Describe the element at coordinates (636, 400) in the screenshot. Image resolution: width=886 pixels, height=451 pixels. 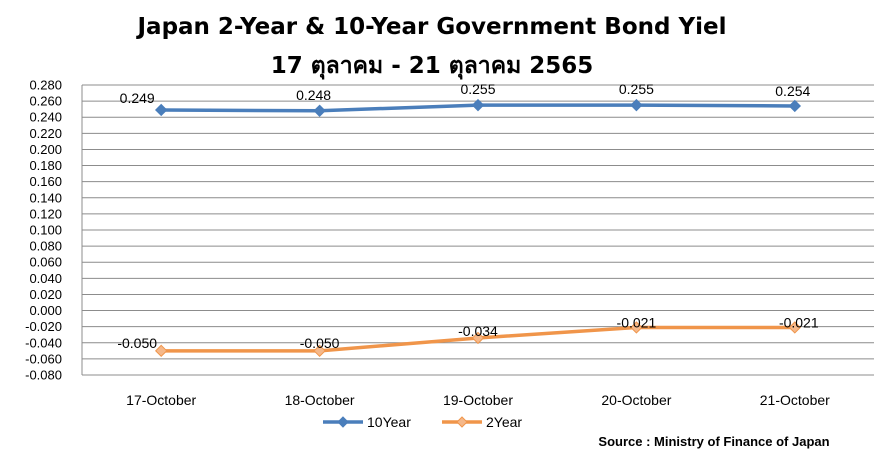
I see `x-tick-label: 20-October` at that location.